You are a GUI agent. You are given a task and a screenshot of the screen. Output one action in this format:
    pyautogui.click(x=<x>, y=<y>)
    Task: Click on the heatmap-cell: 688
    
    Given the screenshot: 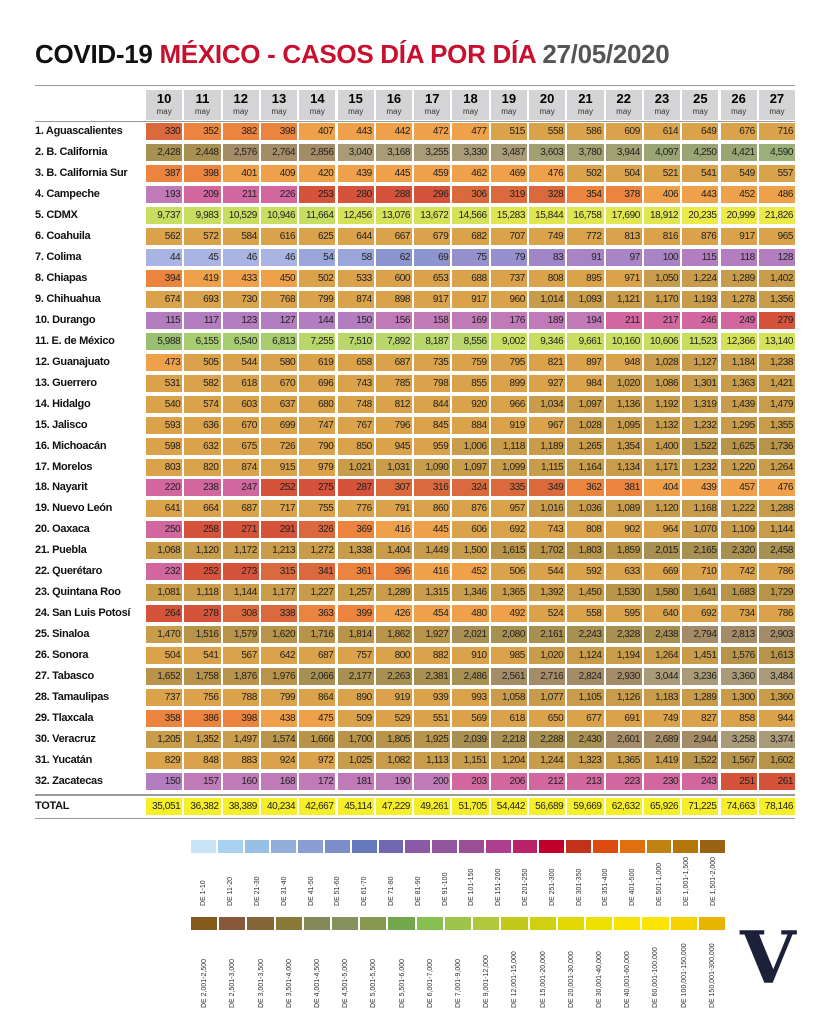 What is the action you would take?
    pyautogui.click(x=470, y=278)
    